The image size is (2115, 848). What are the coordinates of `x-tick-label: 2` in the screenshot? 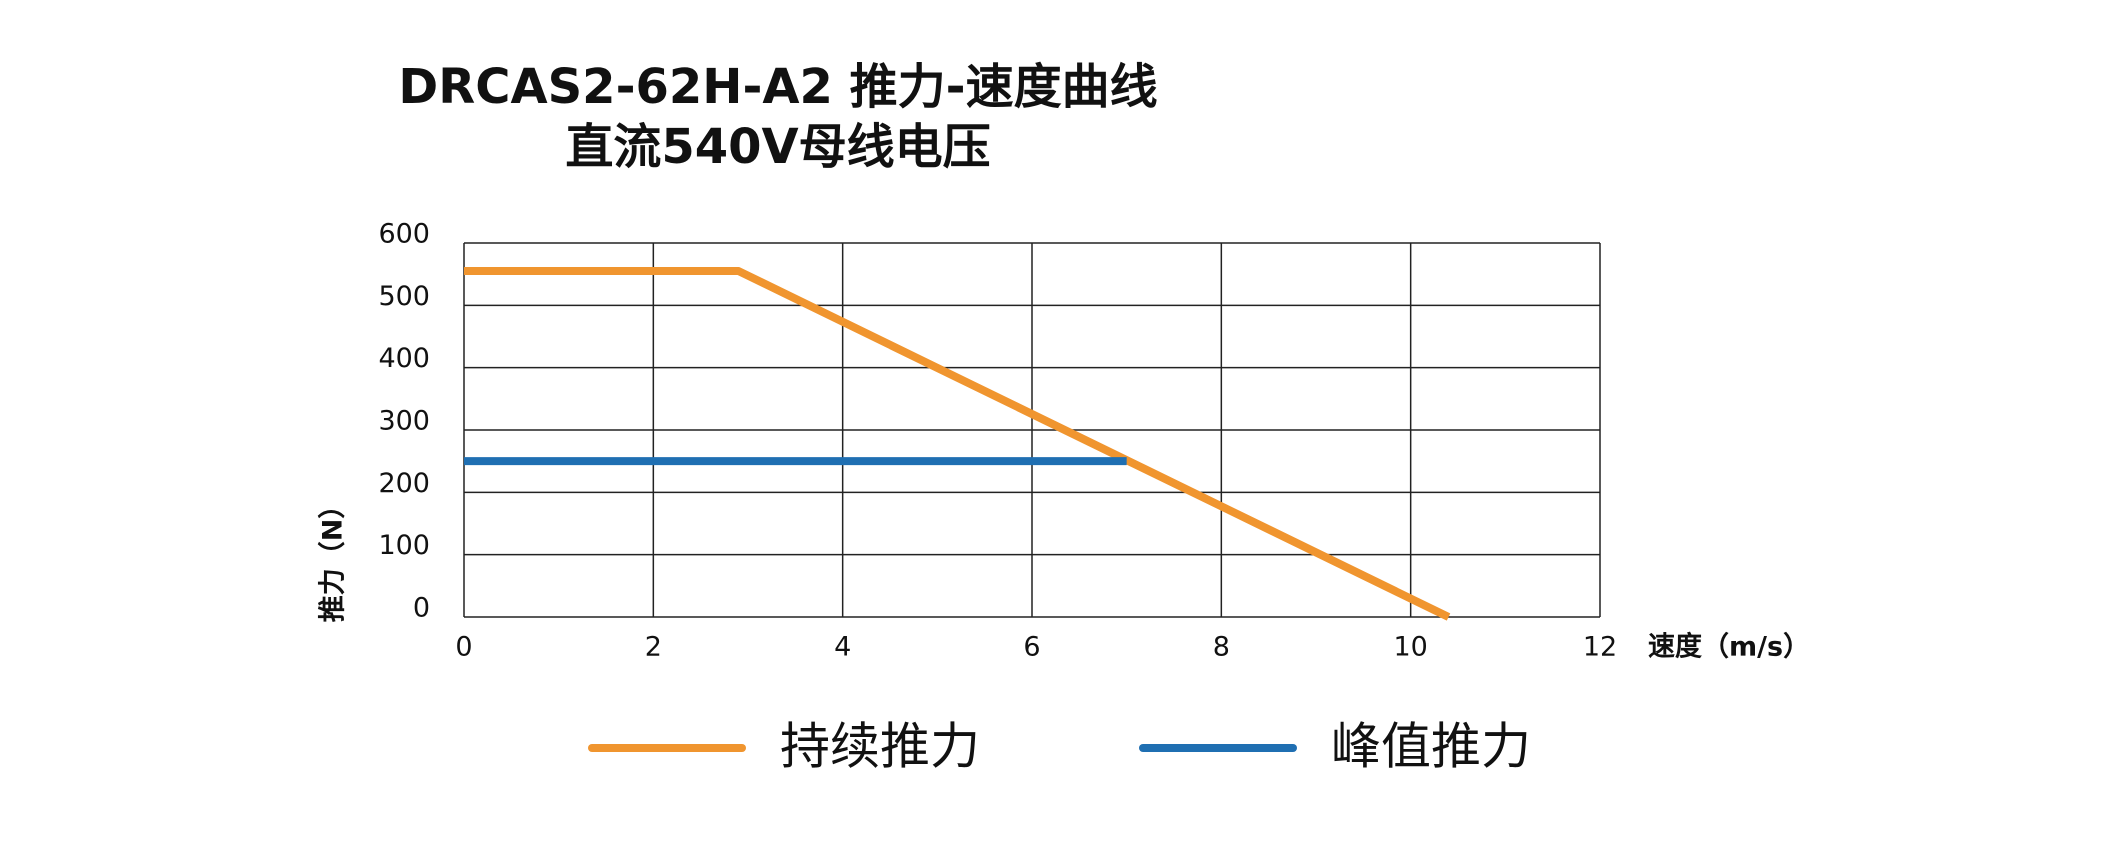 It's located at (653, 647).